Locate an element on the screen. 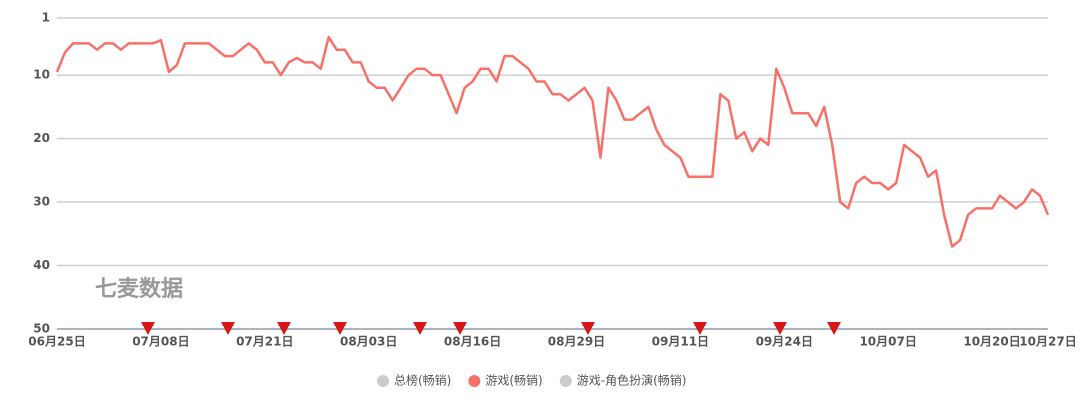 The image size is (1080, 414). legend-label: 游戏-角色扮演(畅销) is located at coordinates (632, 380).